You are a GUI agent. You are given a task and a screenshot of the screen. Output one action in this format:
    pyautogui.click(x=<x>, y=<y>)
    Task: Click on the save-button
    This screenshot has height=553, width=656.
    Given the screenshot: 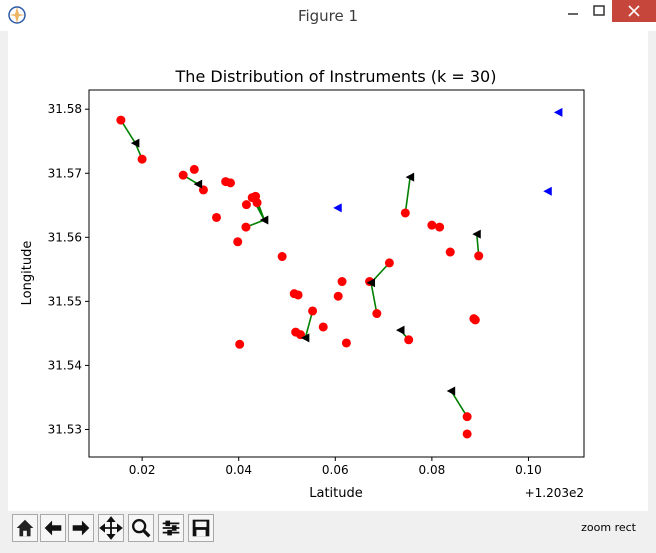 What is the action you would take?
    pyautogui.click(x=201, y=528)
    